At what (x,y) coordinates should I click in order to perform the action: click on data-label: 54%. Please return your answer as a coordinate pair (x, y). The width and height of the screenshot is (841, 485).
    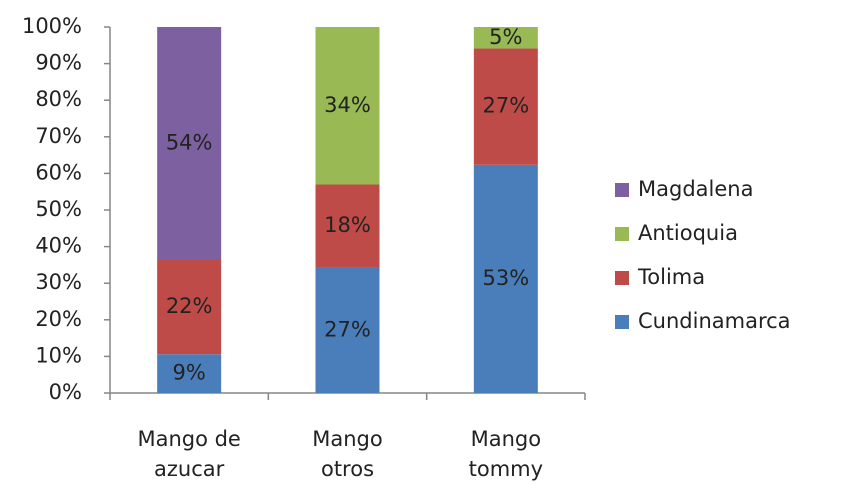
    Looking at the image, I should click on (189, 142).